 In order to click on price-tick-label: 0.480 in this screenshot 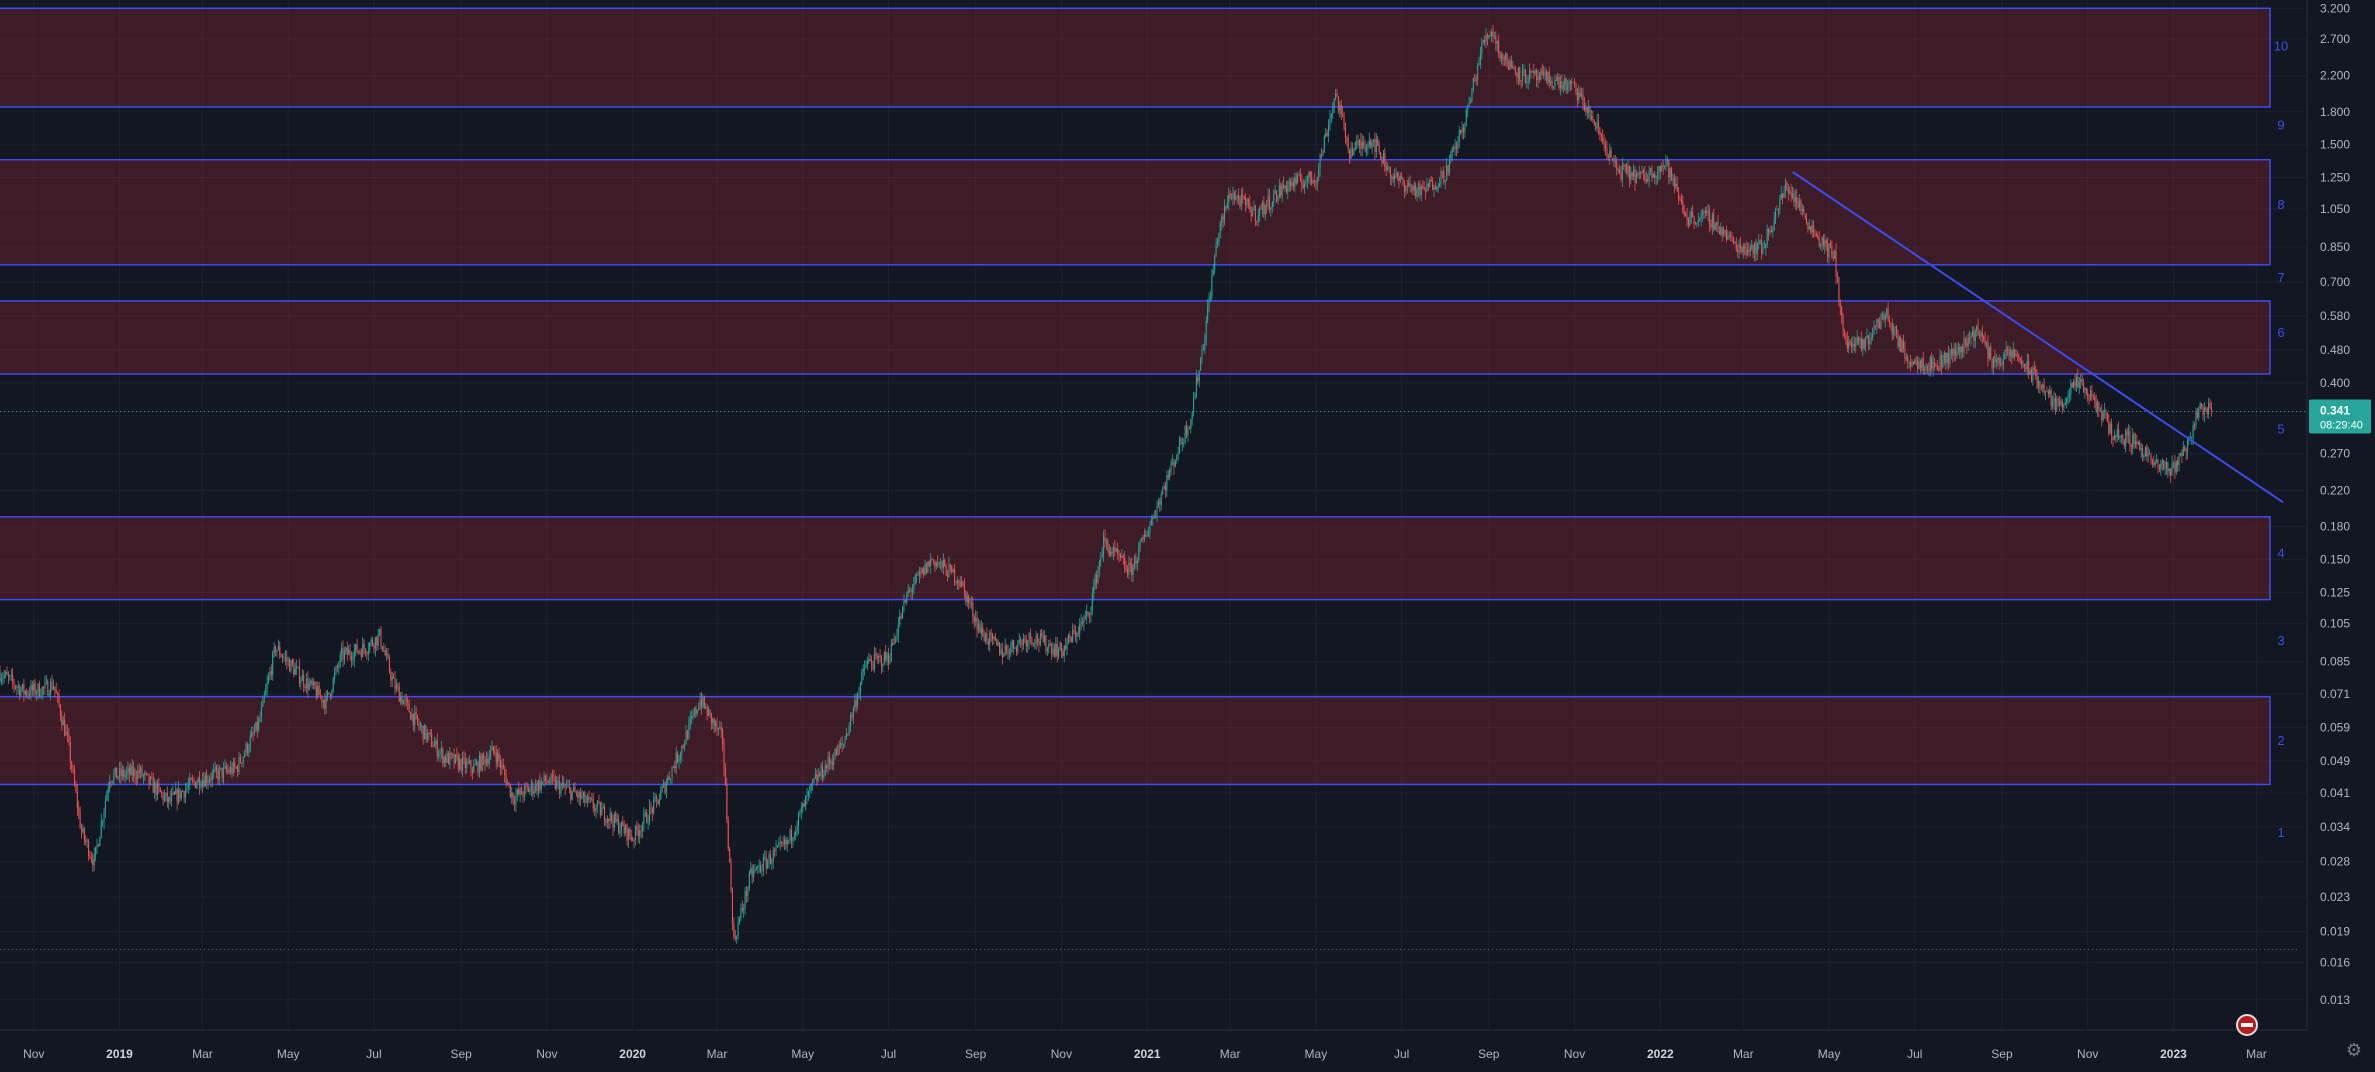, I will do `click(2335, 350)`.